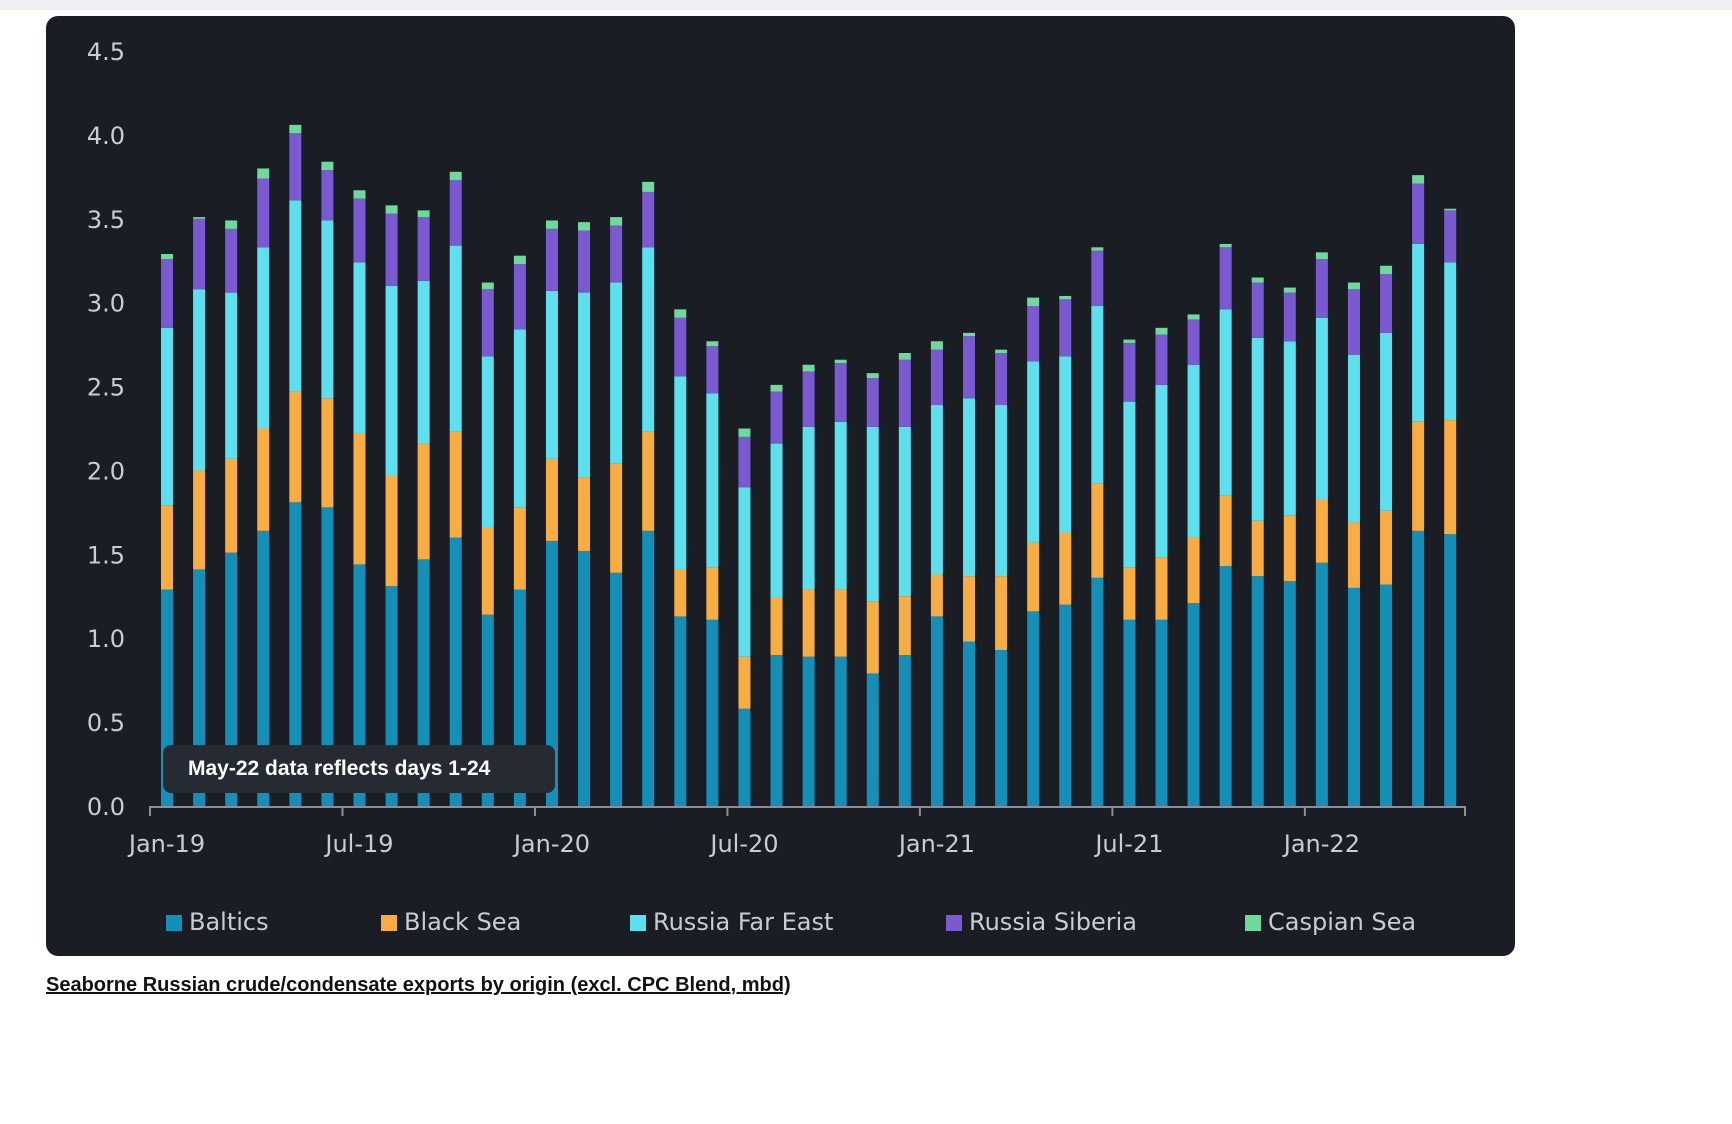 Image resolution: width=1732 pixels, height=1124 pixels. What do you see at coordinates (1128, 844) in the screenshot?
I see `x-tick-label: Jul-21` at bounding box center [1128, 844].